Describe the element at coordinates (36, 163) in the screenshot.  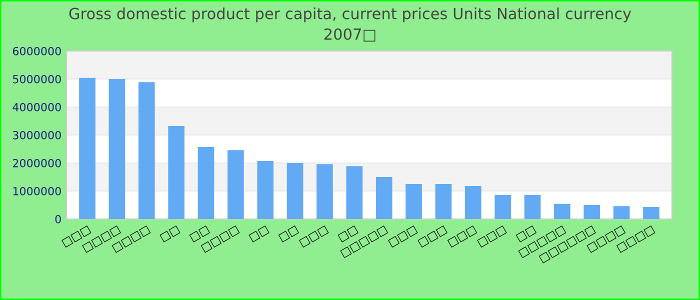
I see `y-tick-label: 2000000` at that location.